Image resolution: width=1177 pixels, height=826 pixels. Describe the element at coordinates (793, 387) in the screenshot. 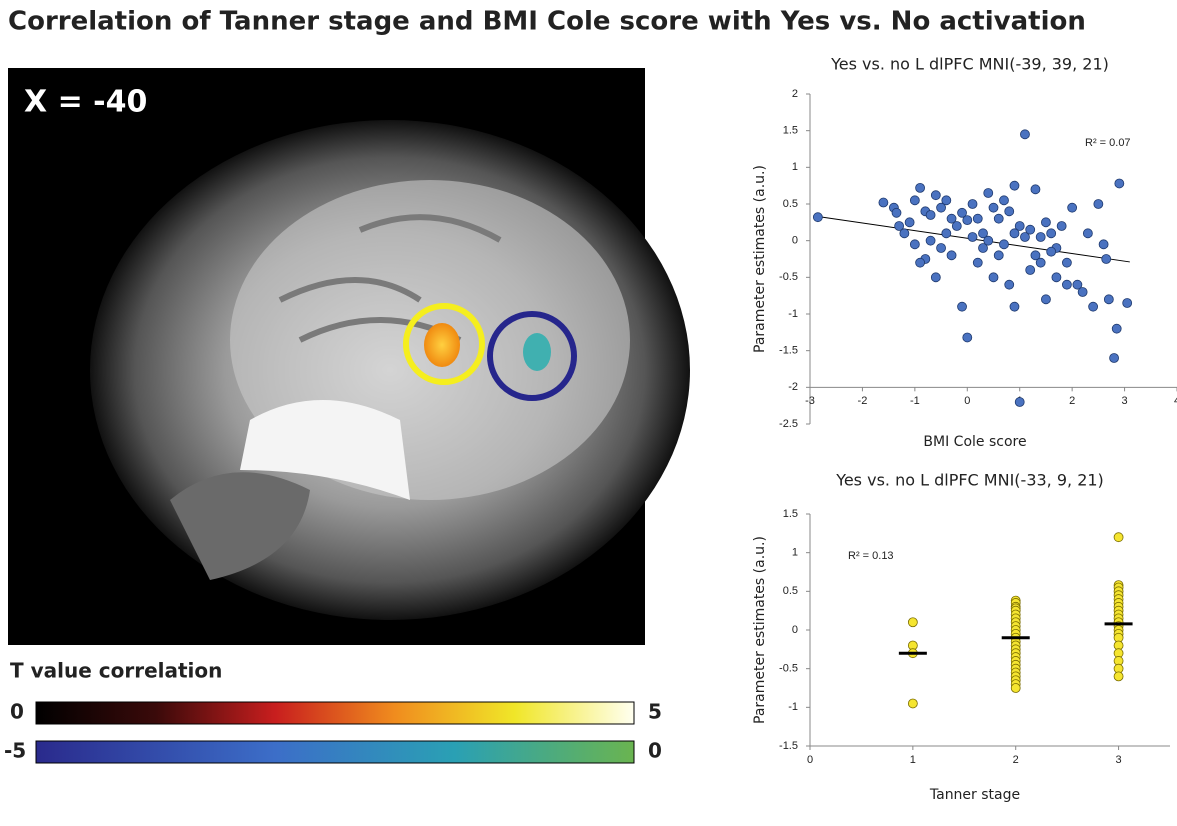

I see `y-tick-label: -2` at that location.